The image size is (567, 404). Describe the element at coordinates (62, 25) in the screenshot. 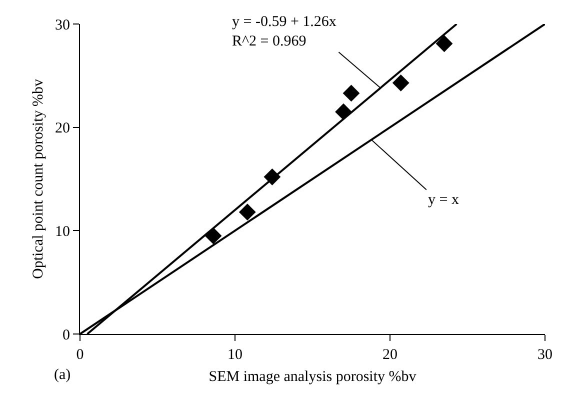

I see `y-tick-label: 30` at that location.